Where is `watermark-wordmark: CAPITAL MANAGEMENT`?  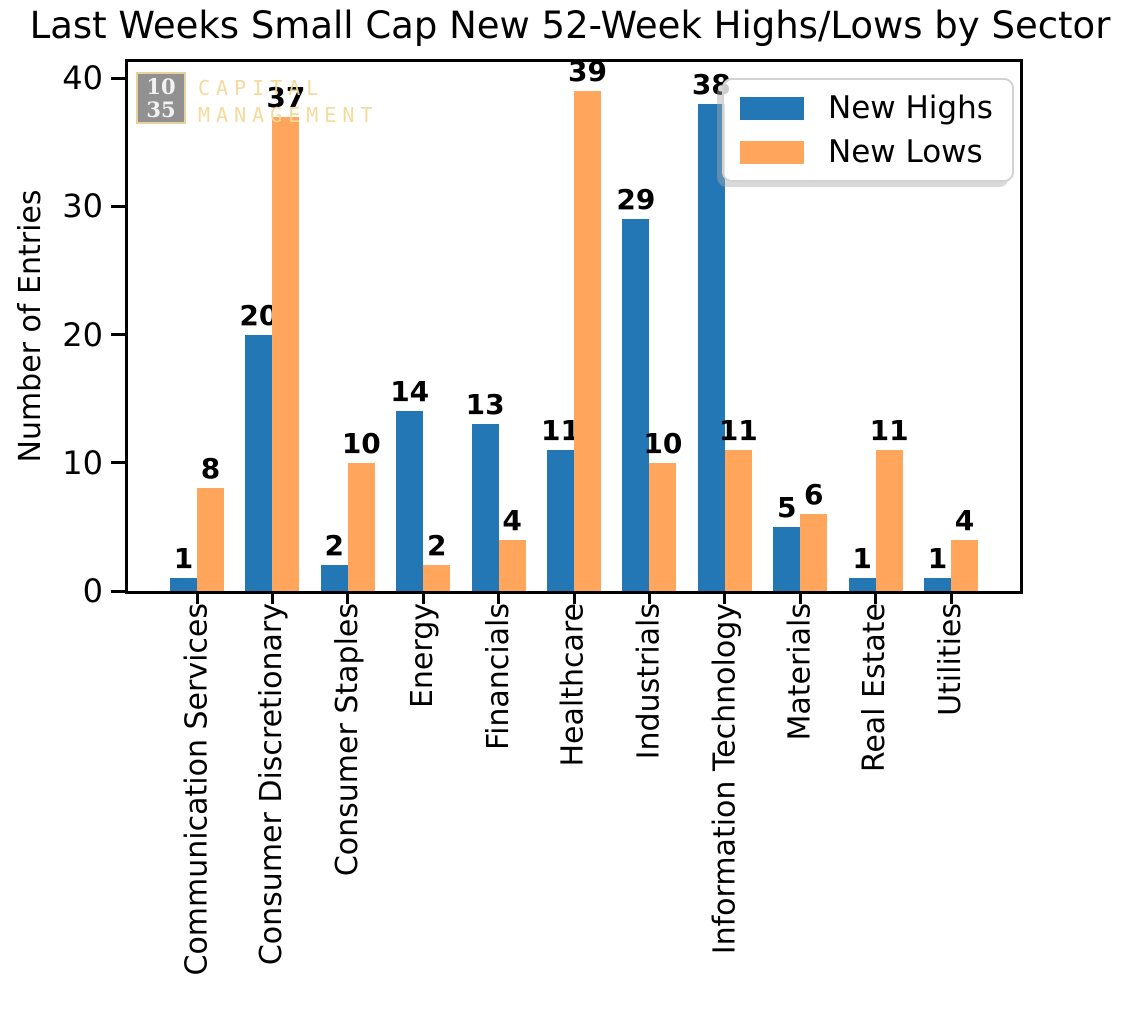
watermark-wordmark: CAPITAL MANAGEMENT is located at coordinates (288, 102).